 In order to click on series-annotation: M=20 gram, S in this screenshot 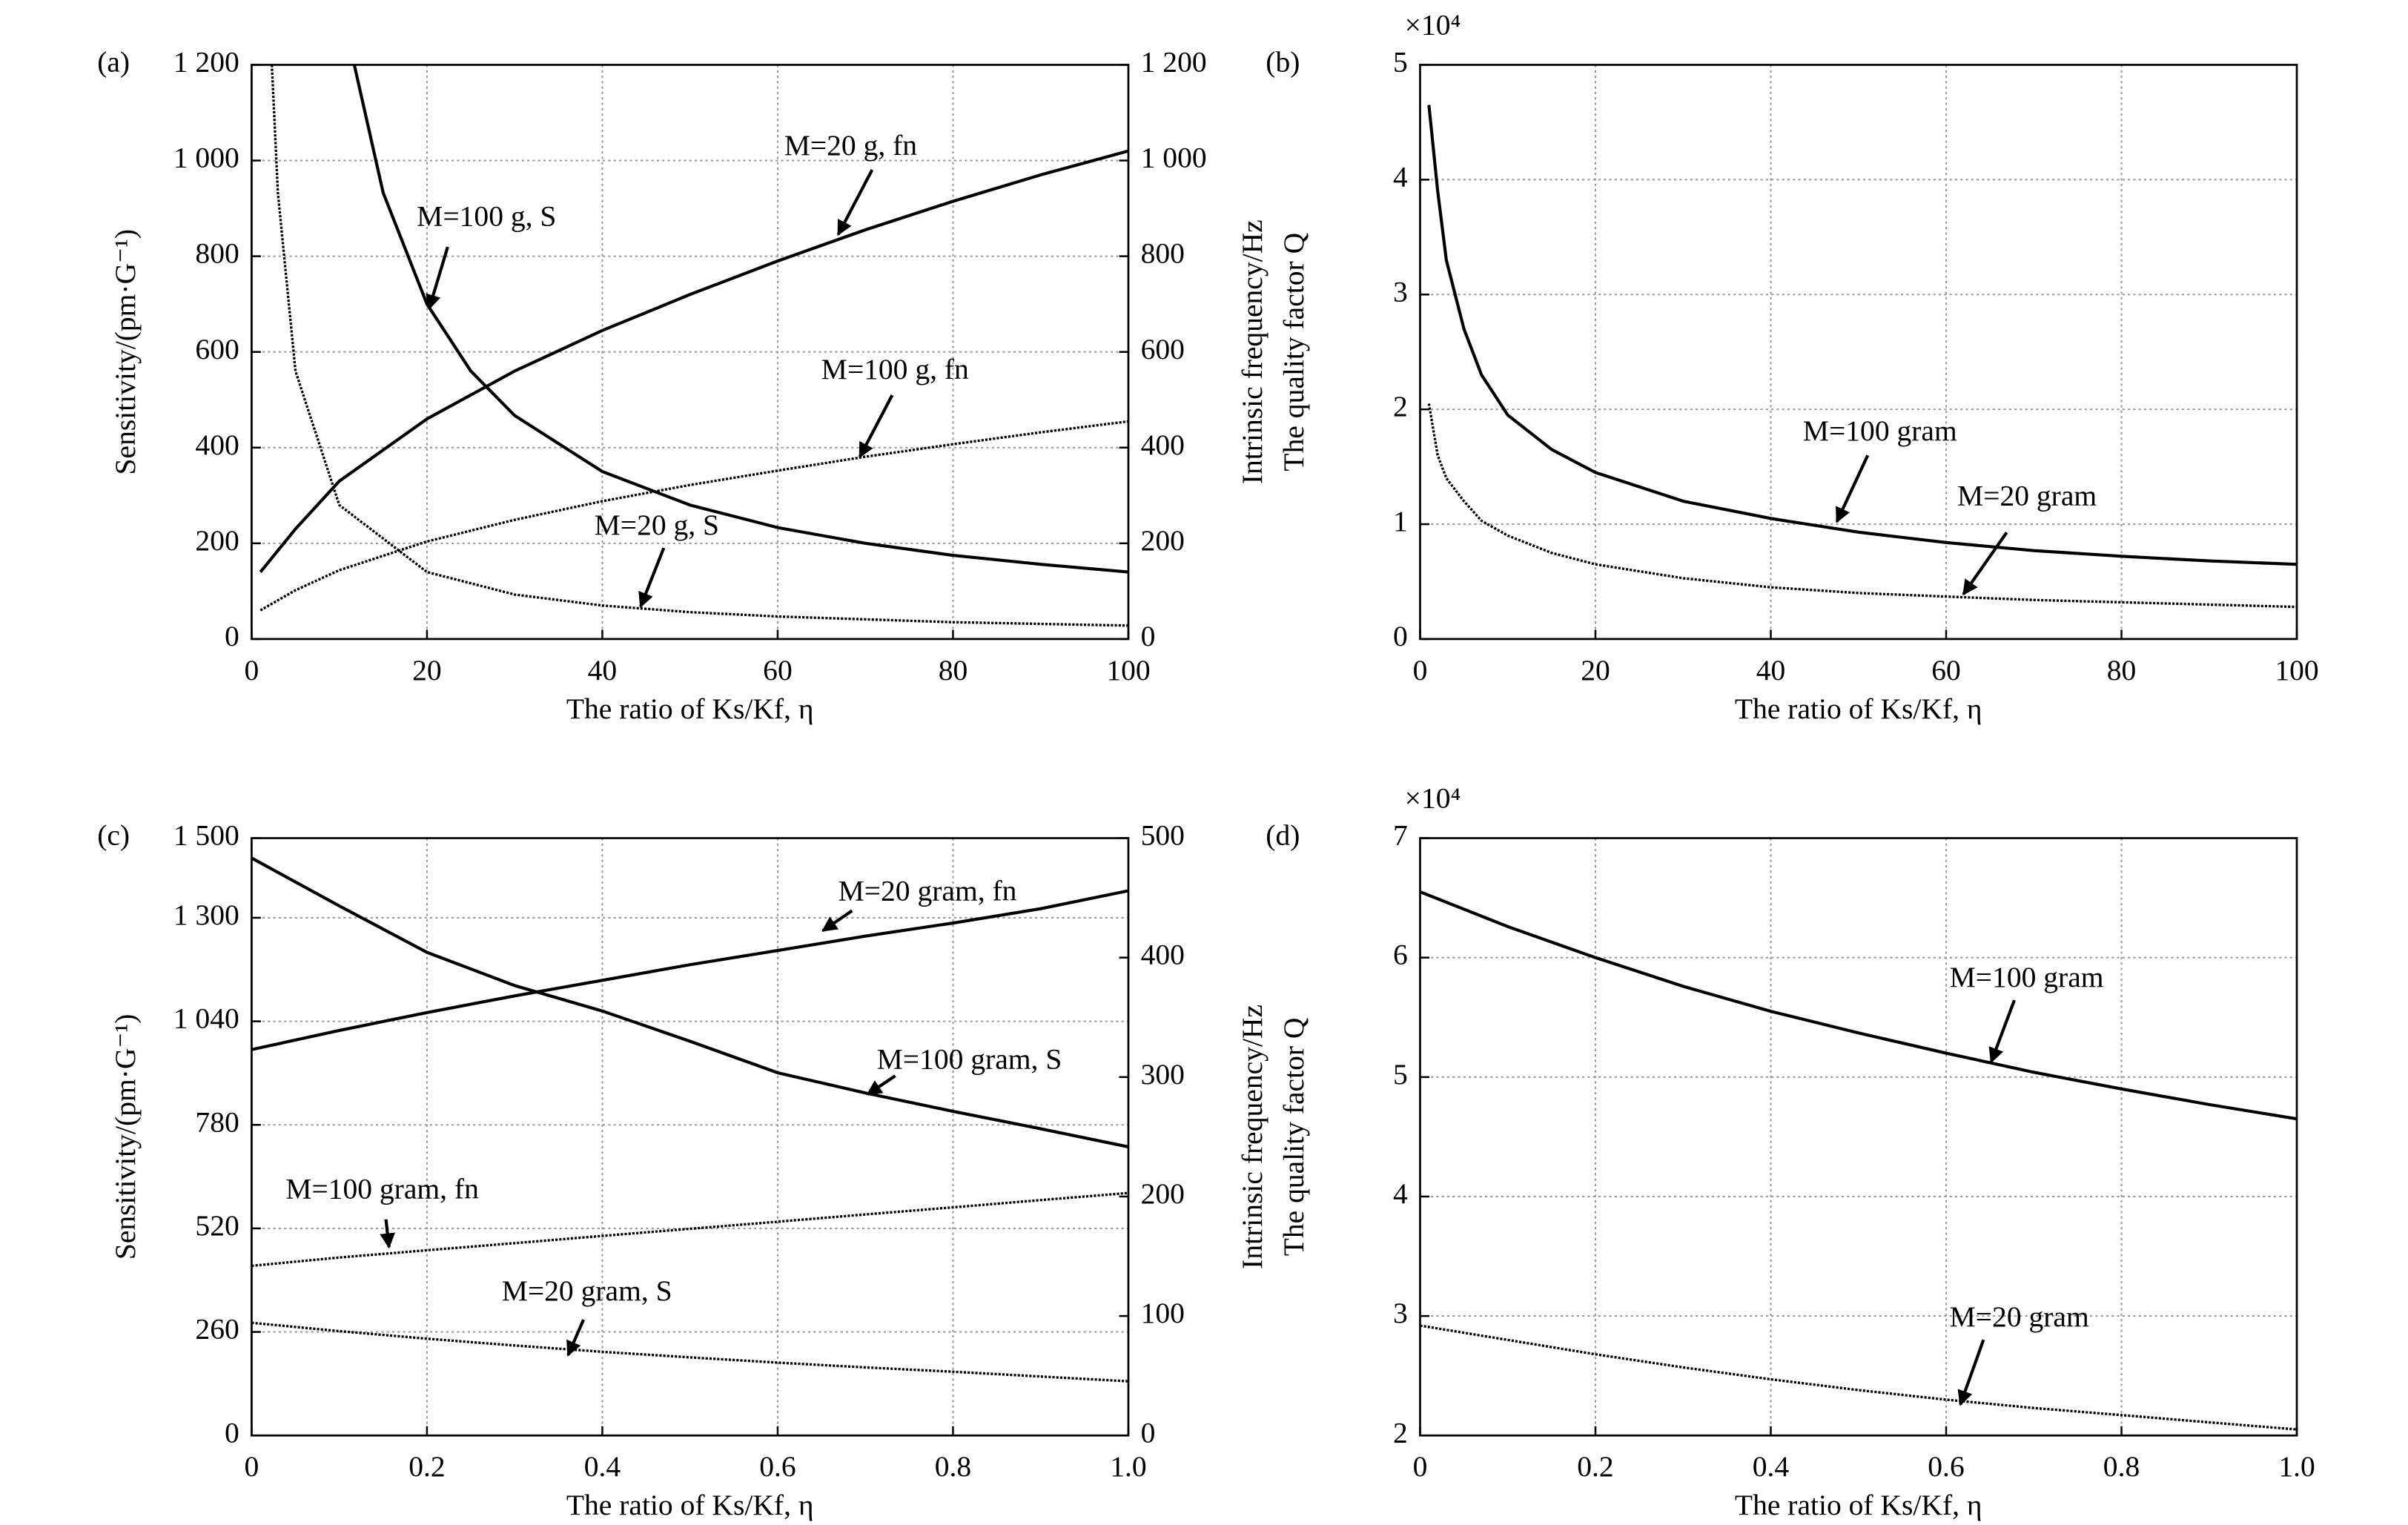, I will do `click(587, 1290)`.